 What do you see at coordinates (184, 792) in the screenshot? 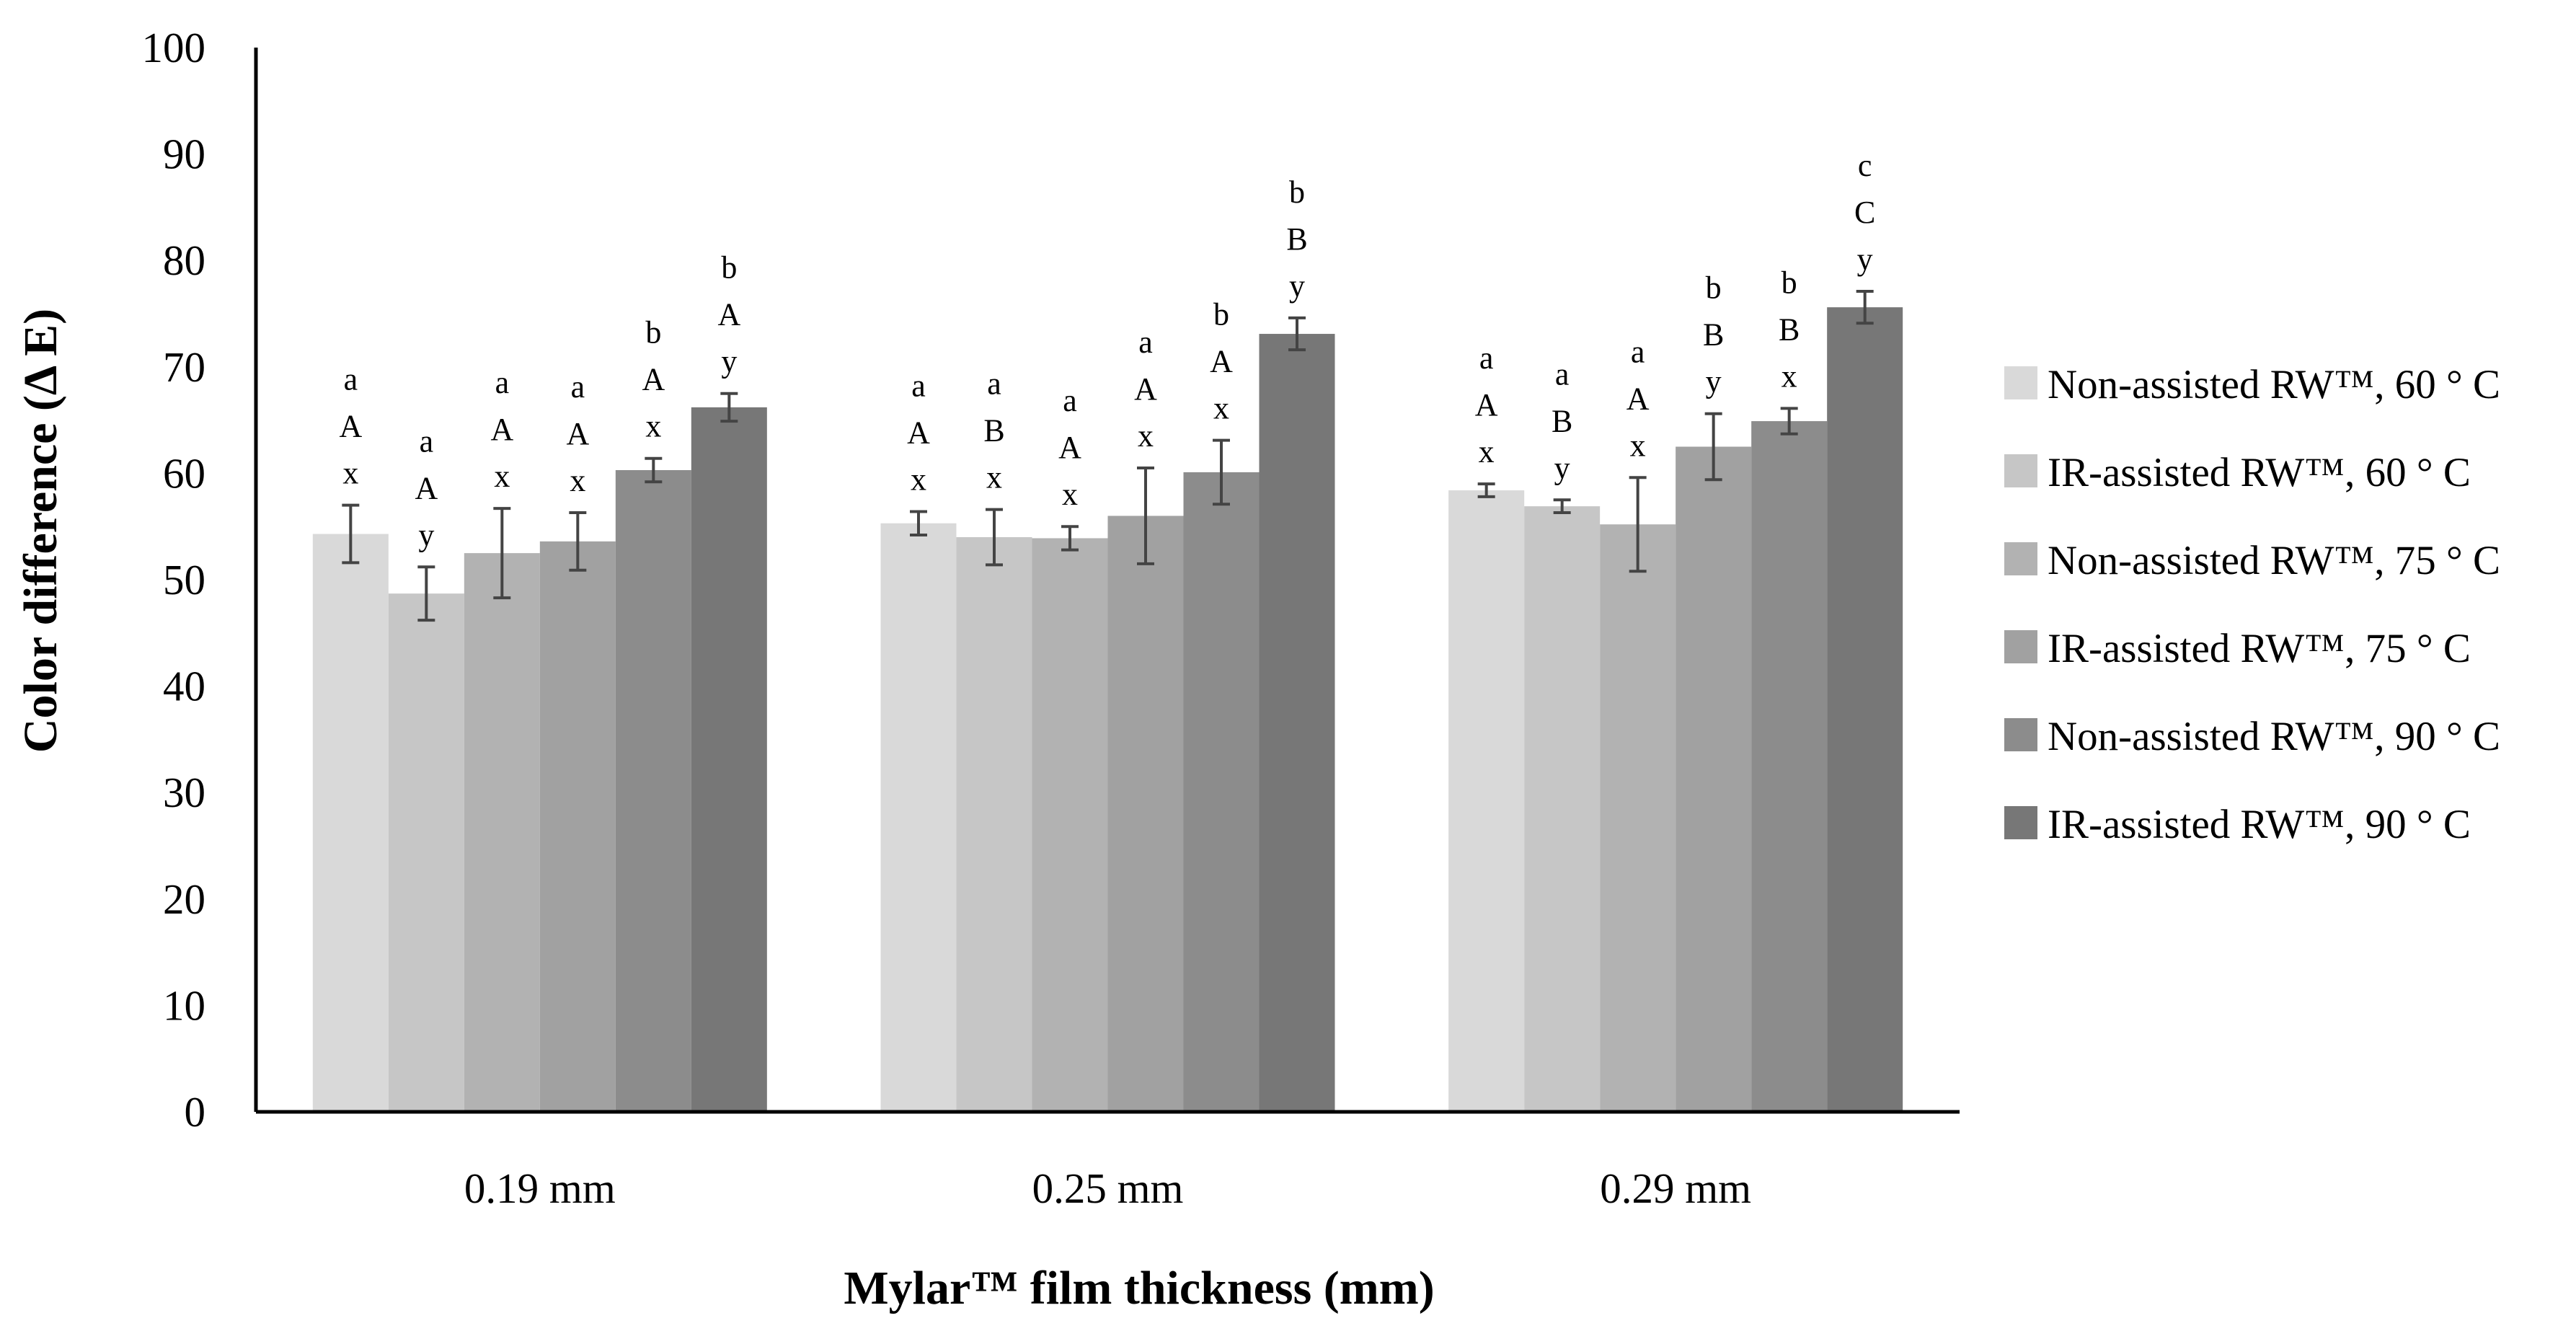
I see `y-tick-label: 30` at bounding box center [184, 792].